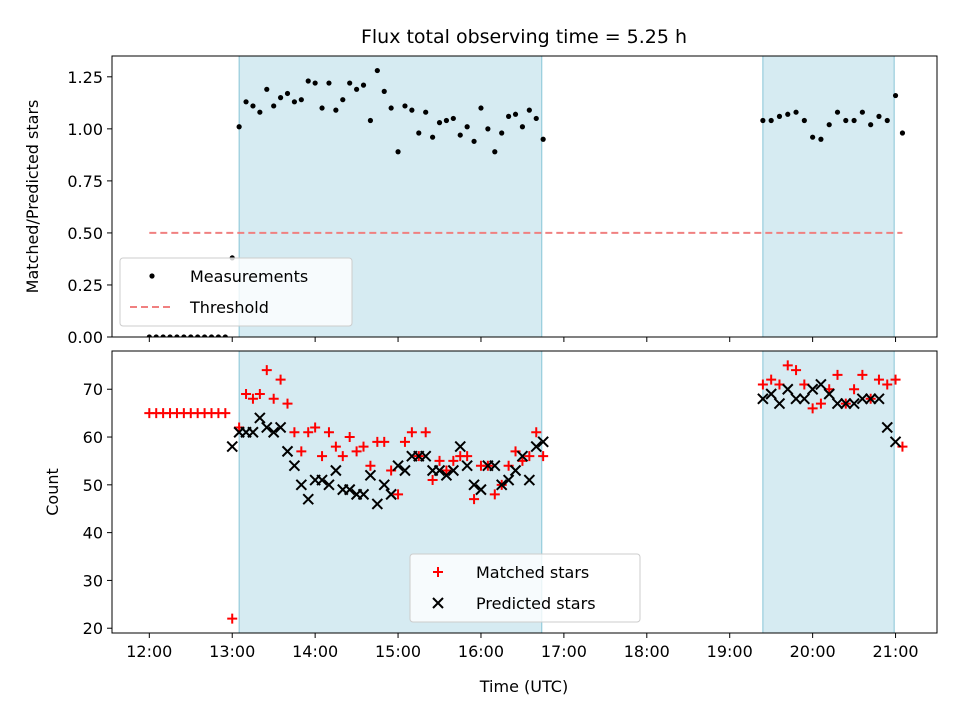  What do you see at coordinates (93, 389) in the screenshot?
I see `bottom-y-tick-label: 70` at bounding box center [93, 389].